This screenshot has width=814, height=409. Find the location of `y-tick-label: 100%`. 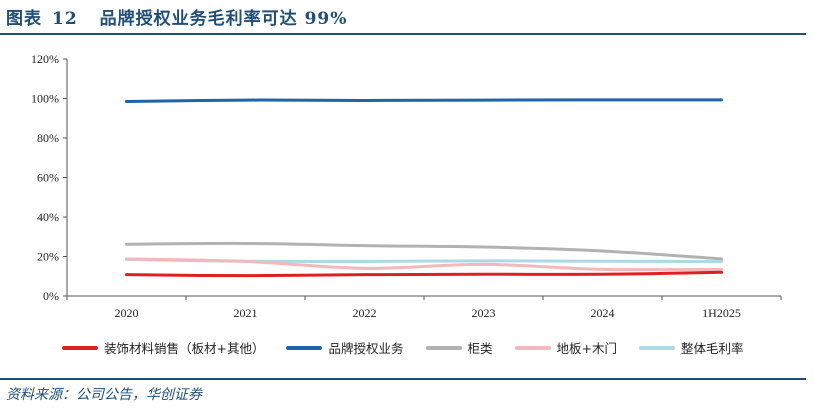

y-tick-label: 100% is located at coordinates (45, 99).